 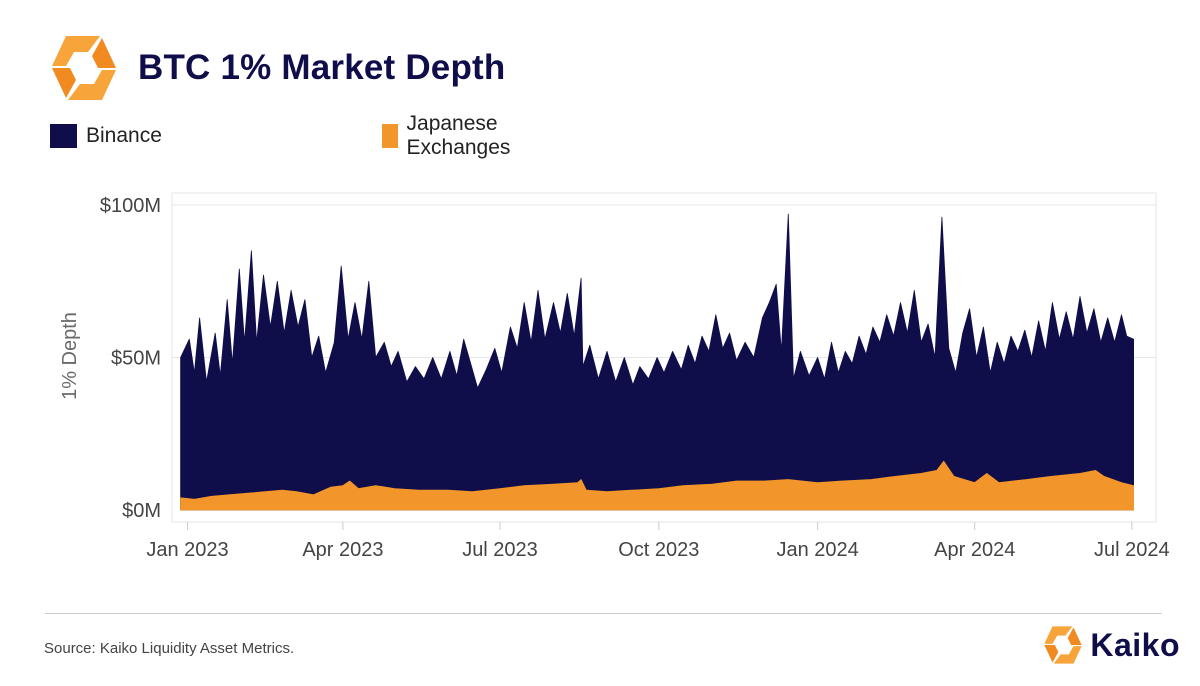 What do you see at coordinates (141, 511) in the screenshot?
I see `y-tick-label: $0M` at bounding box center [141, 511].